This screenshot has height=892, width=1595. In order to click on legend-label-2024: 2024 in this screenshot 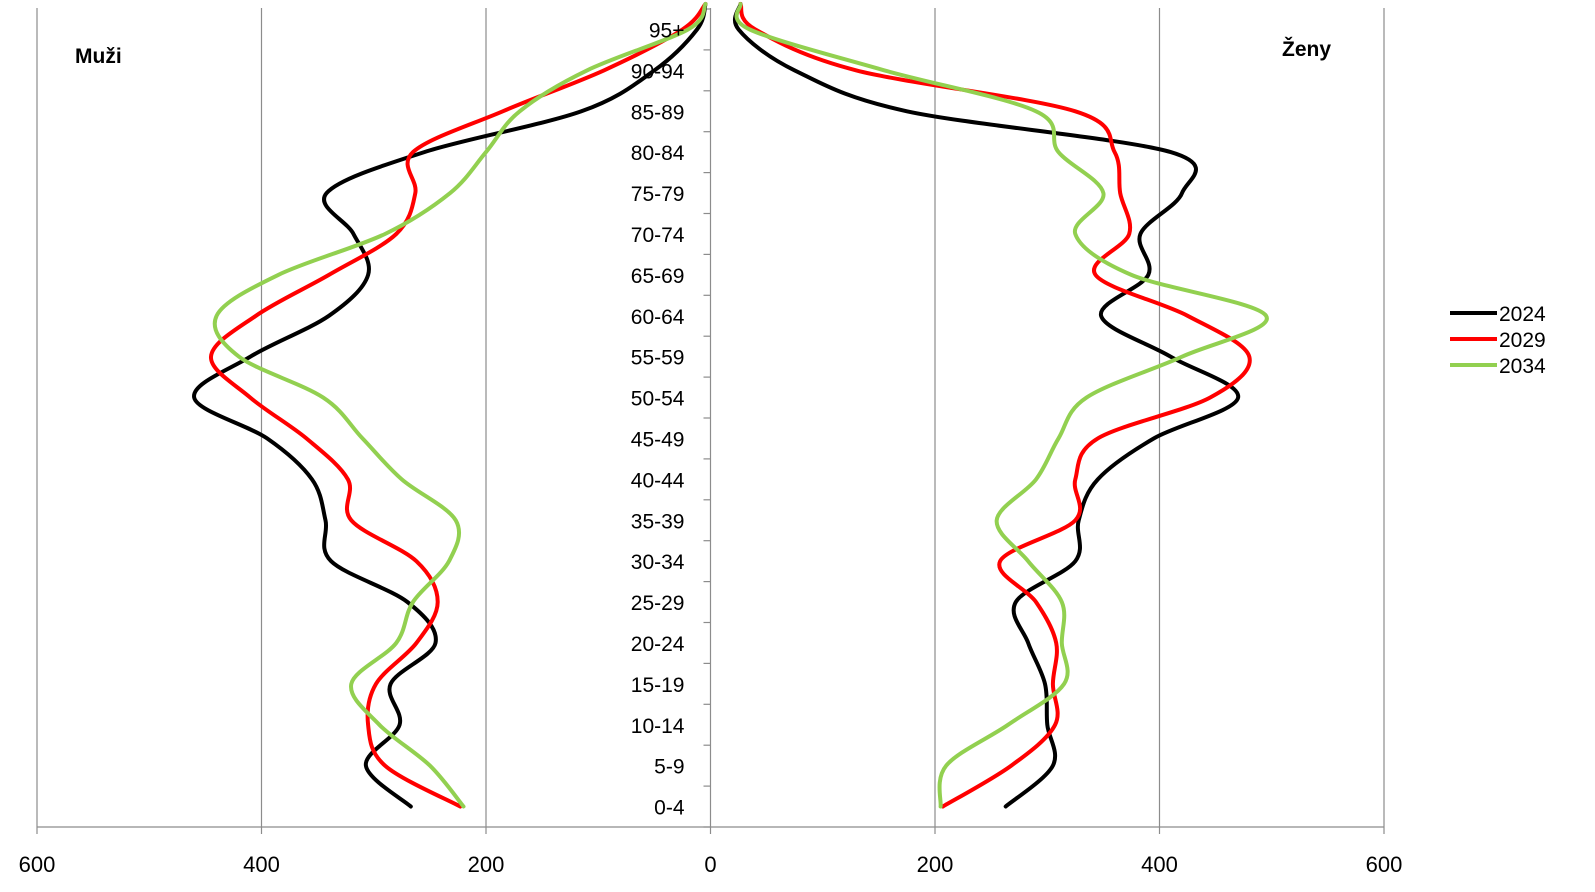, I will do `click(1522, 314)`.